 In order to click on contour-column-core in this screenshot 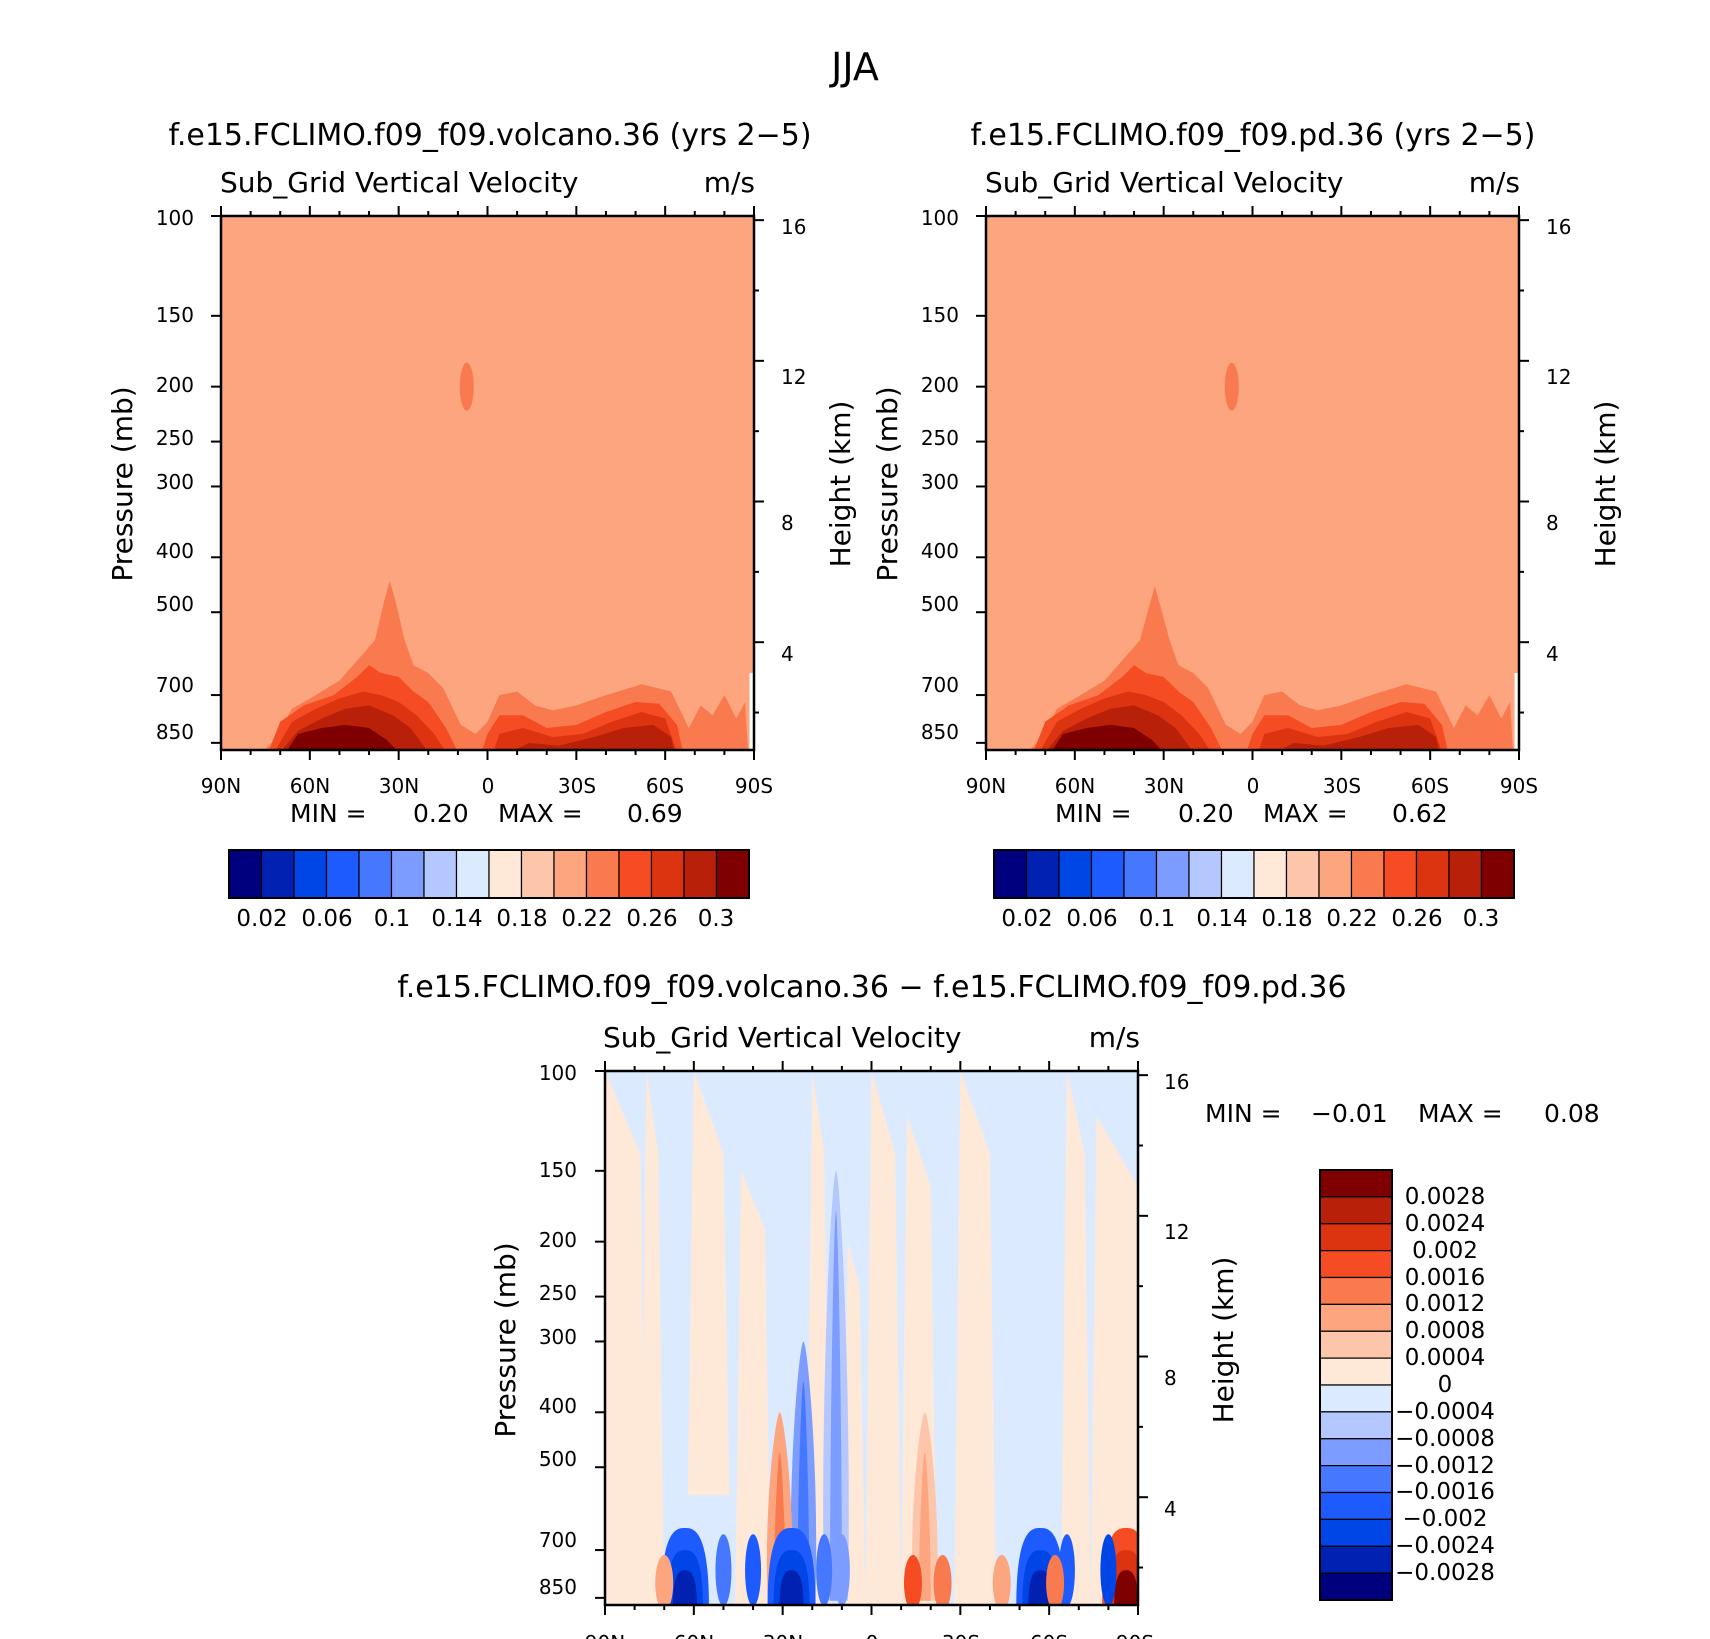, I will do `click(924, 1526)`.